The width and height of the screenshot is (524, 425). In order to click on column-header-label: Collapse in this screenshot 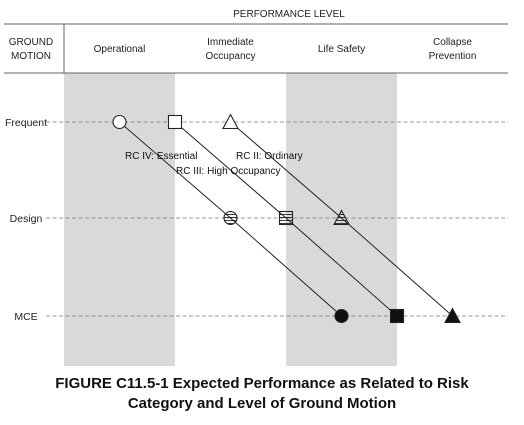, I will do `click(452, 42)`.